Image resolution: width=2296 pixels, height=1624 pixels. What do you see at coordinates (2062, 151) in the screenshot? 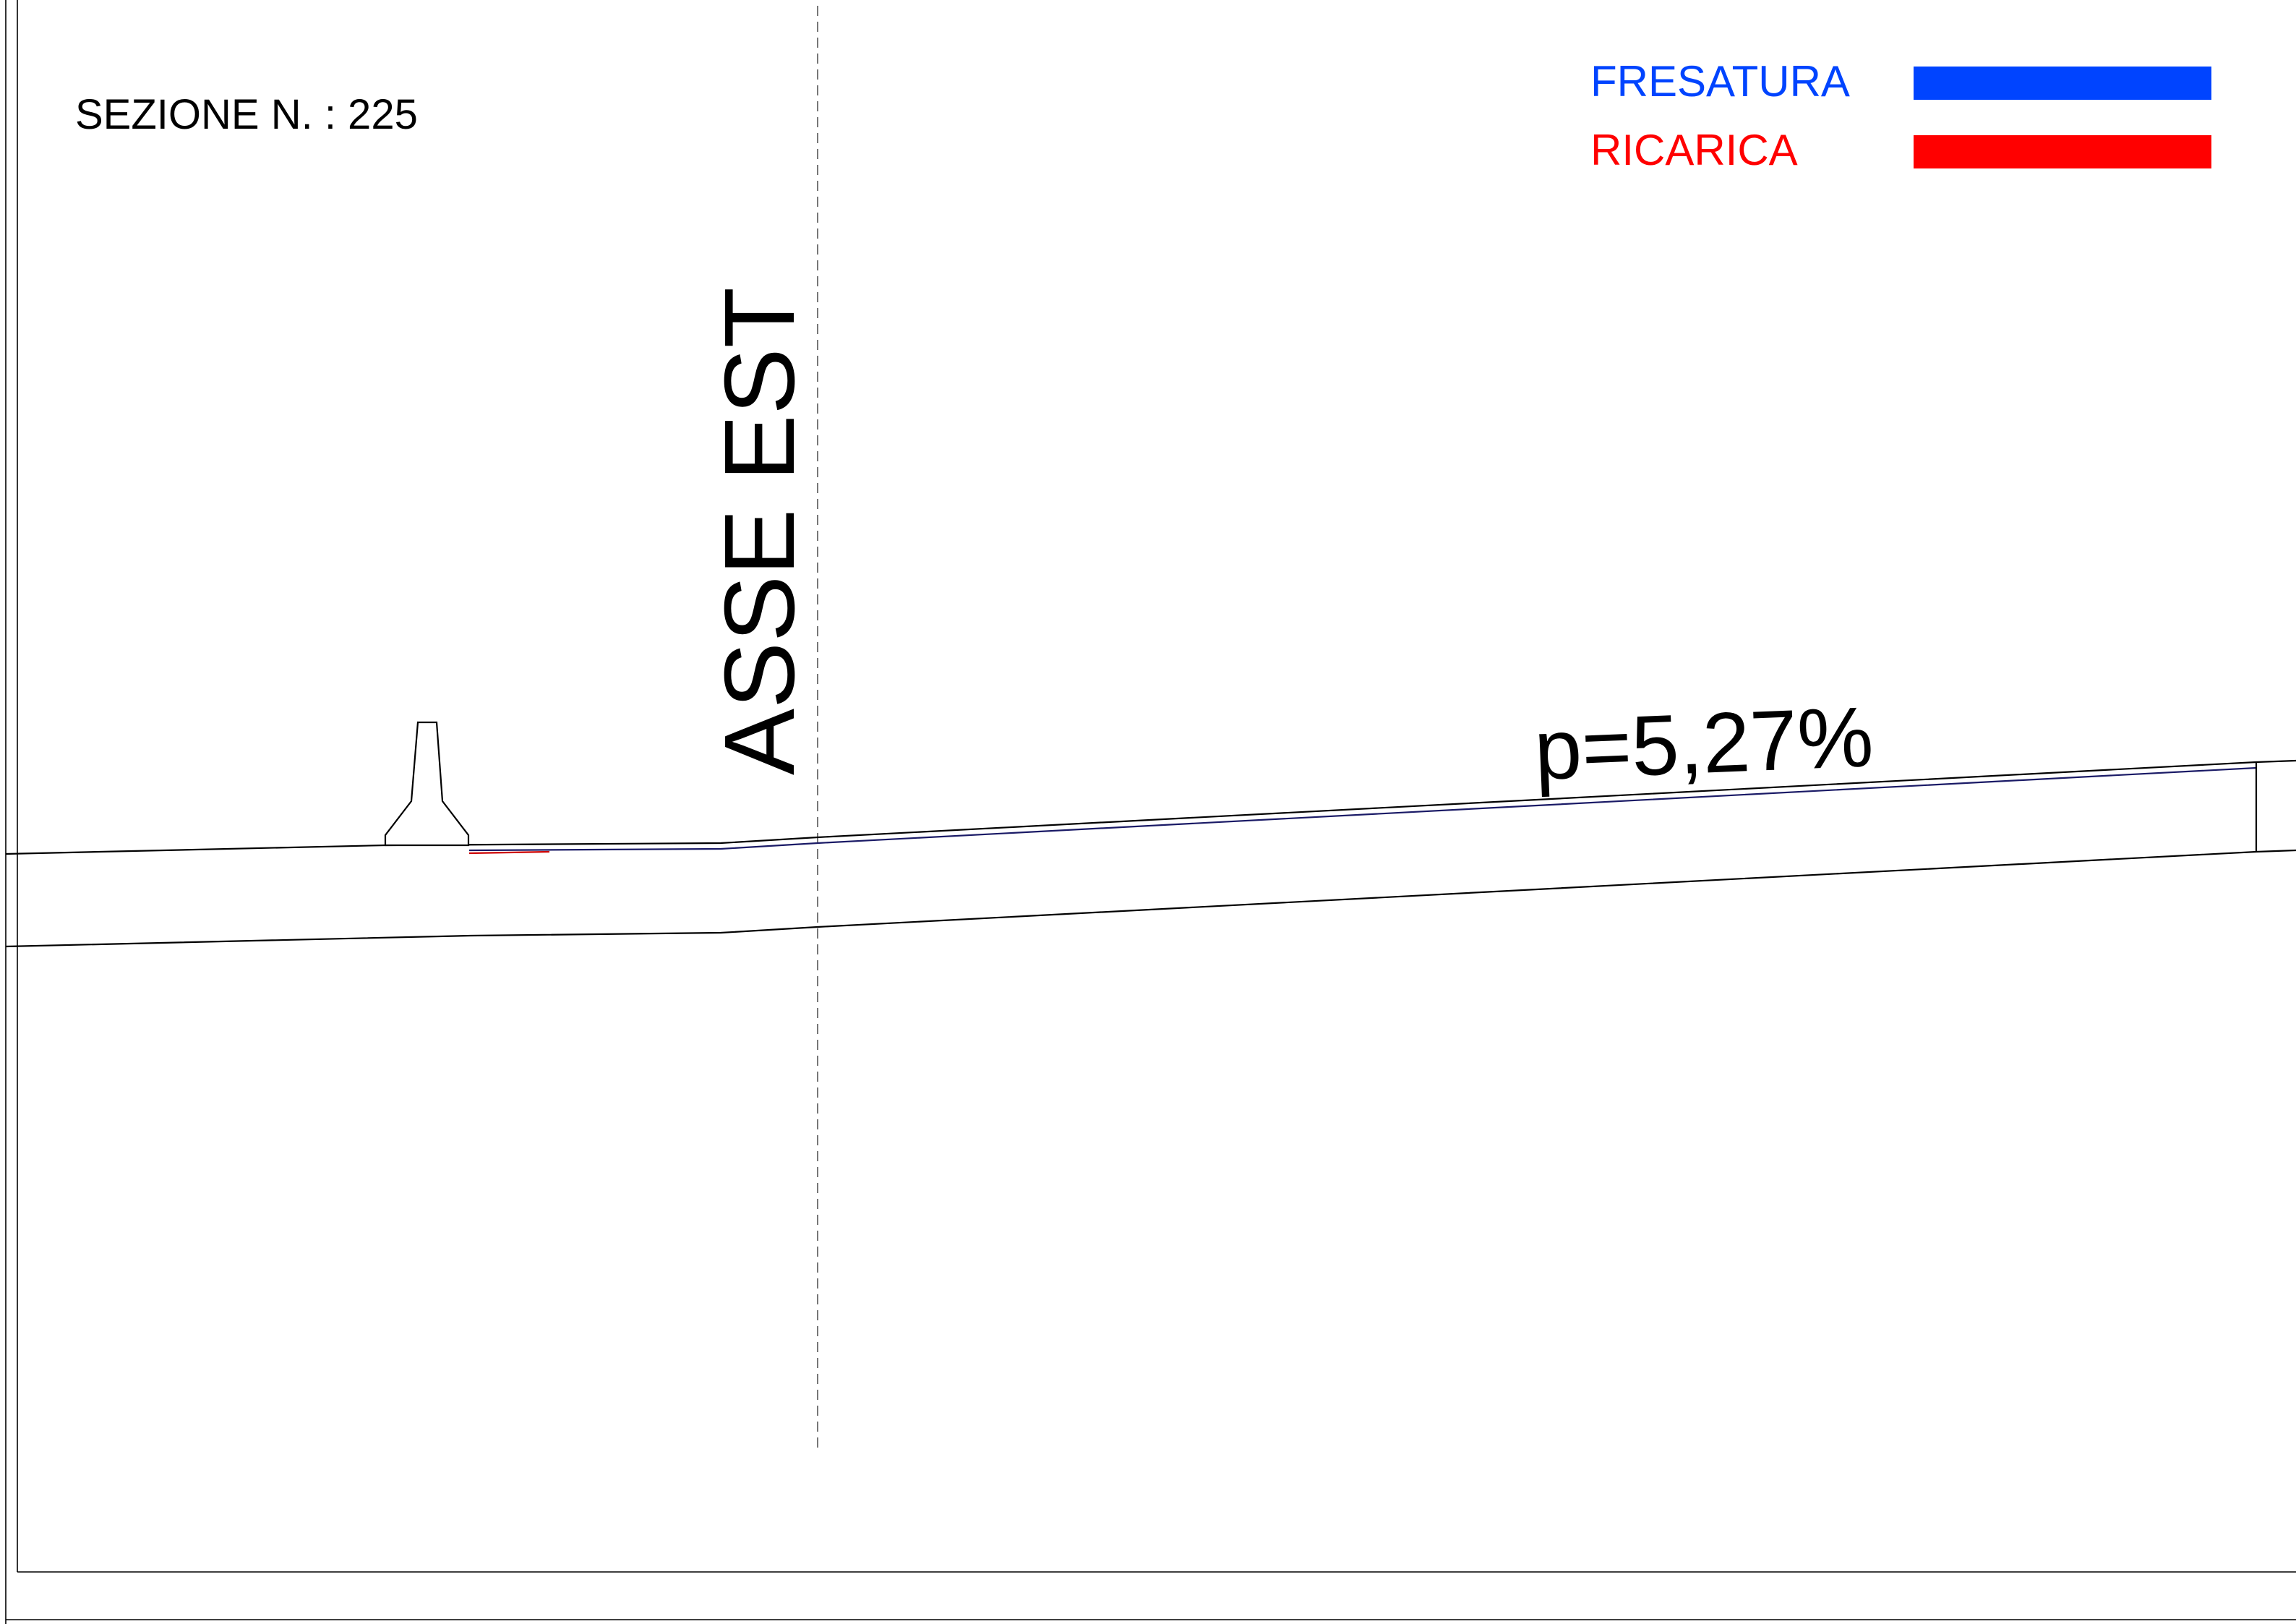
I see `legend-swatch-ricarica` at bounding box center [2062, 151].